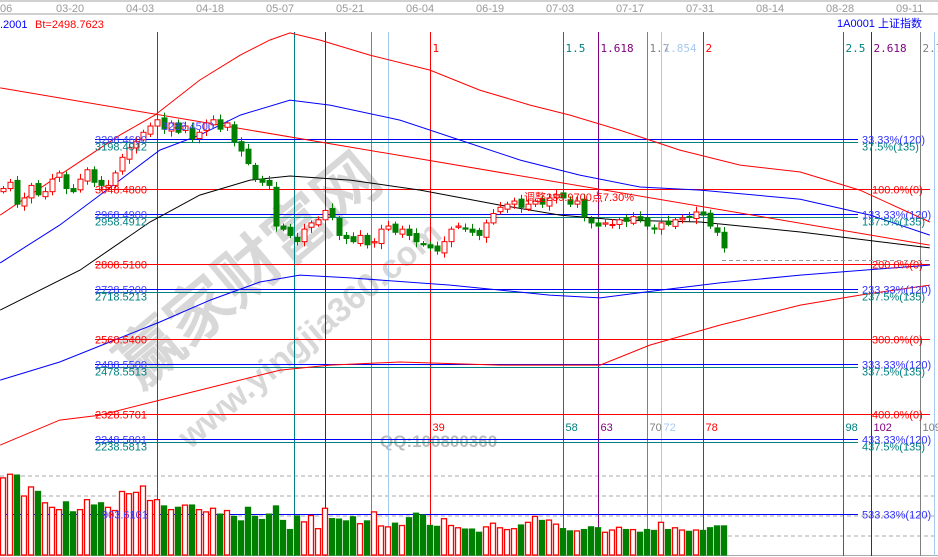 The height and width of the screenshot is (557, 938). What do you see at coordinates (121, 216) in the screenshot?
I see `price-level-label: 2968.4900` at bounding box center [121, 216].